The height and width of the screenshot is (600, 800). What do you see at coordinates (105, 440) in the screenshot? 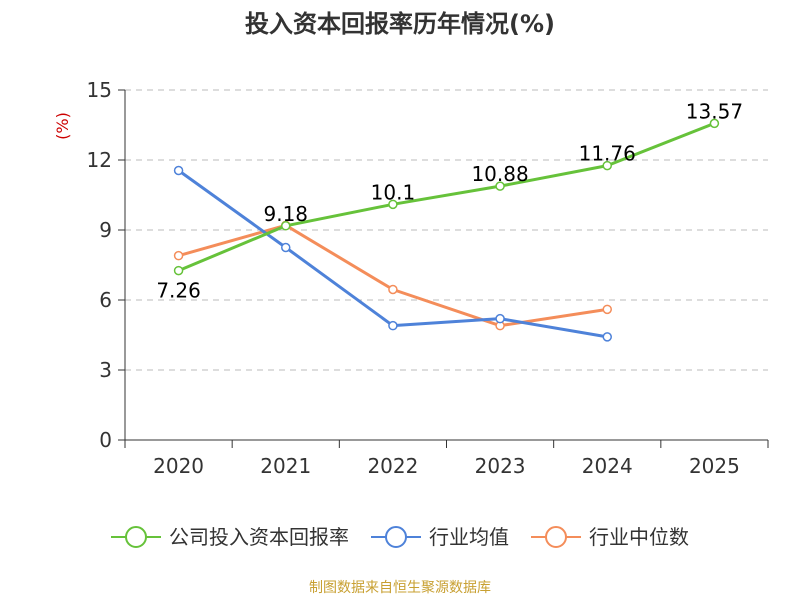
I see `y-tick-label: 0` at bounding box center [105, 440].